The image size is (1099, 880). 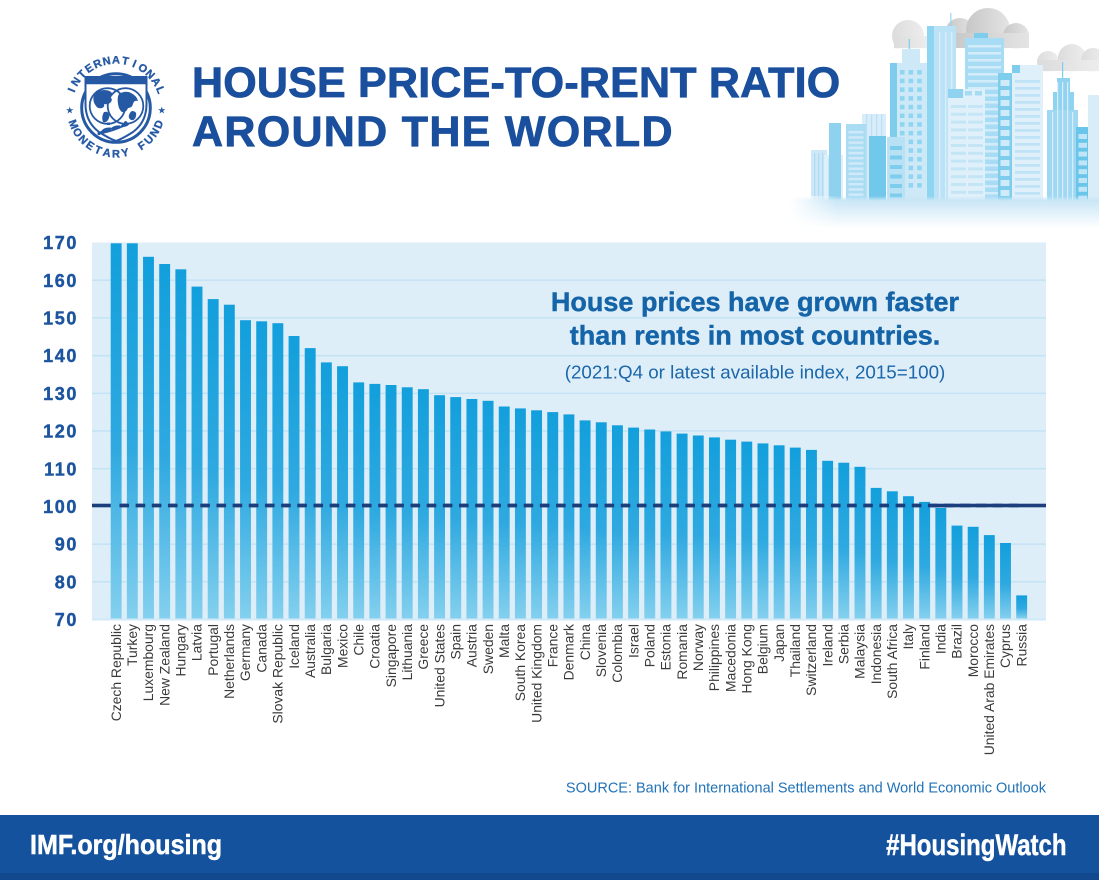 I want to click on svg-text: China, so click(x=585, y=642).